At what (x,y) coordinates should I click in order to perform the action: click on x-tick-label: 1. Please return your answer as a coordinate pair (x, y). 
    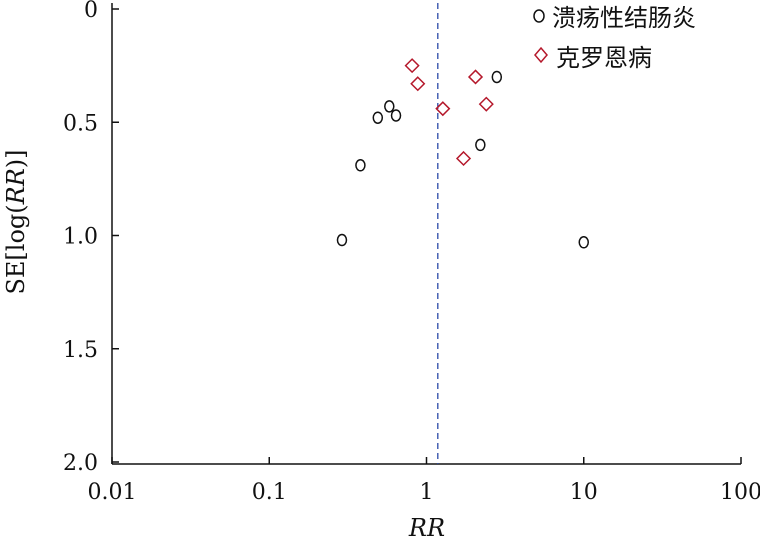
    Looking at the image, I should click on (427, 492).